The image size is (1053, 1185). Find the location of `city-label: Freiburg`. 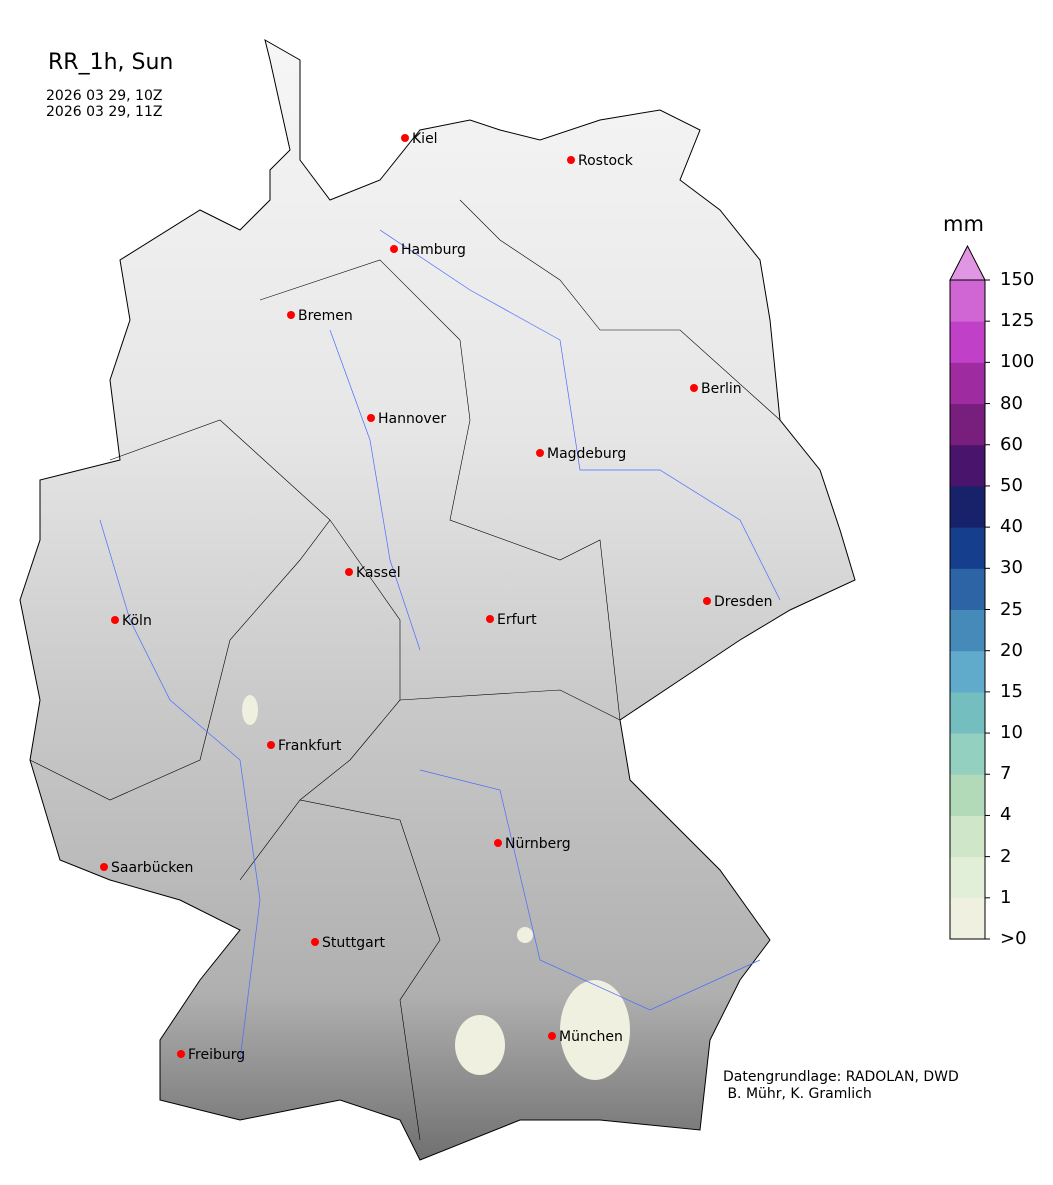

city-label: Freiburg is located at coordinates (217, 1055).